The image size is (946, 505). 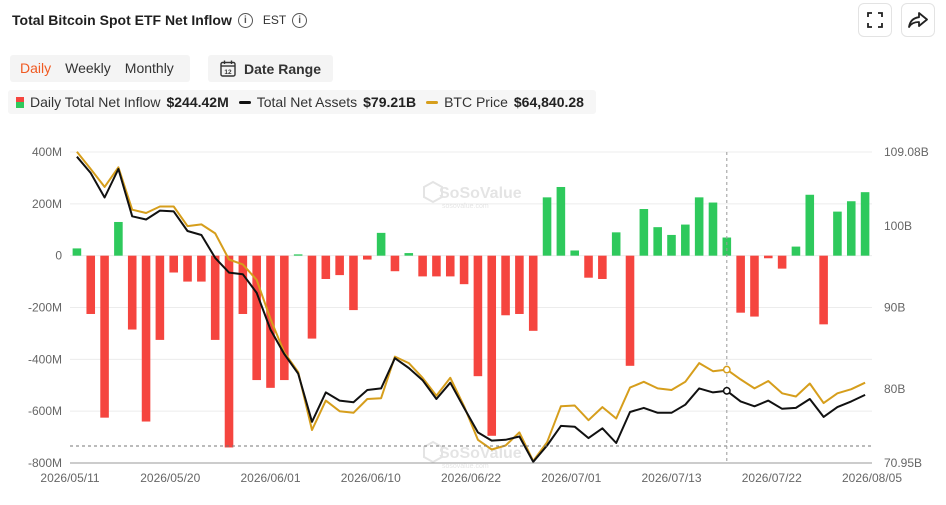 What do you see at coordinates (906, 152) in the screenshot?
I see `right-tick-label: 109.08B` at bounding box center [906, 152].